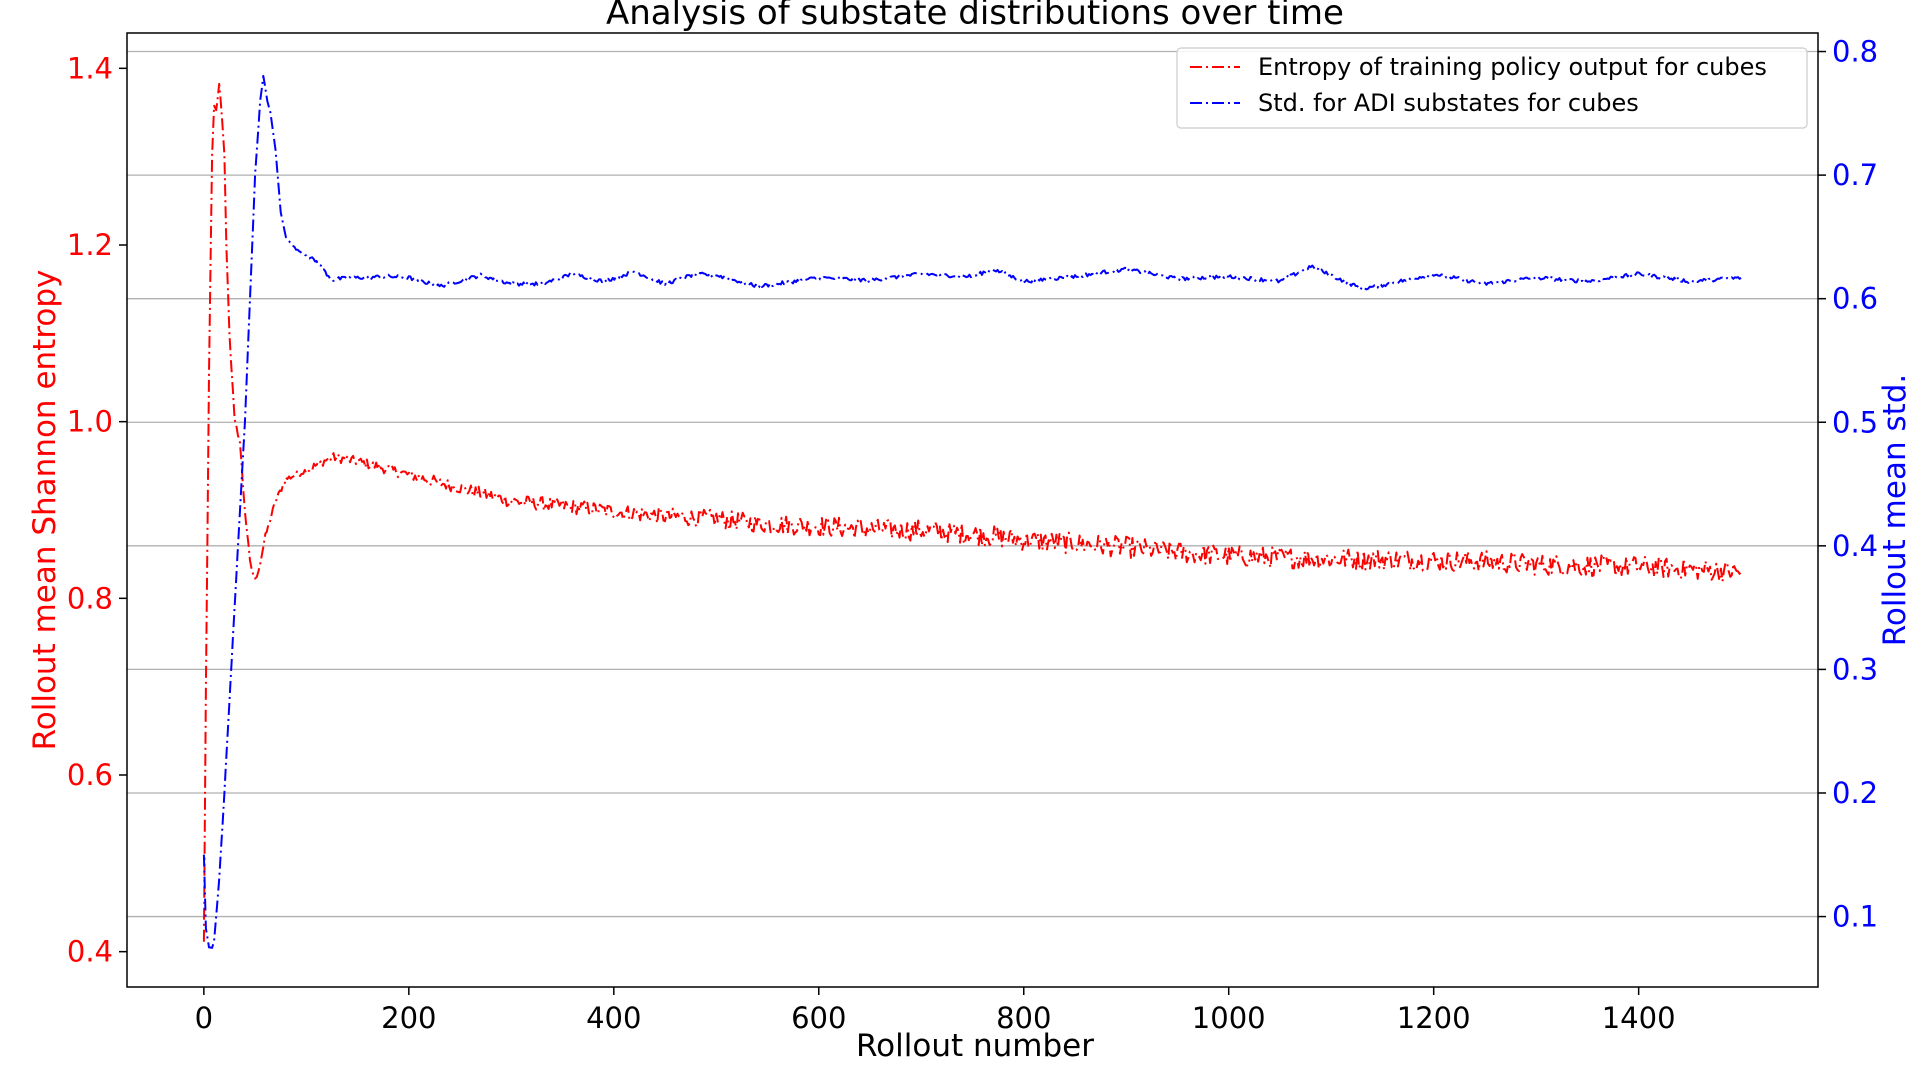  What do you see at coordinates (1855, 422) in the screenshot?
I see `y-right-tick-label: 0.5` at bounding box center [1855, 422].